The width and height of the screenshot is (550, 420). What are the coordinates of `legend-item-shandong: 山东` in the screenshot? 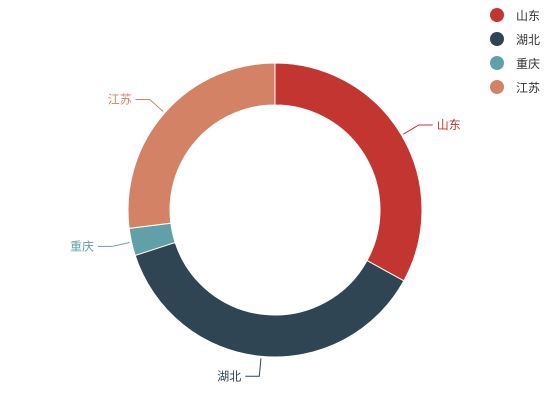 It's located at (520, 15).